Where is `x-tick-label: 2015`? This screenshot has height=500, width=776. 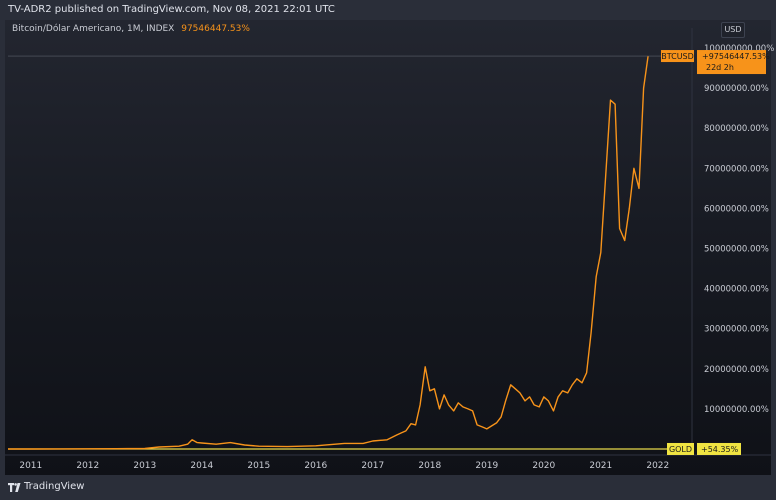
x-tick-label: 2015 is located at coordinates (258, 466).